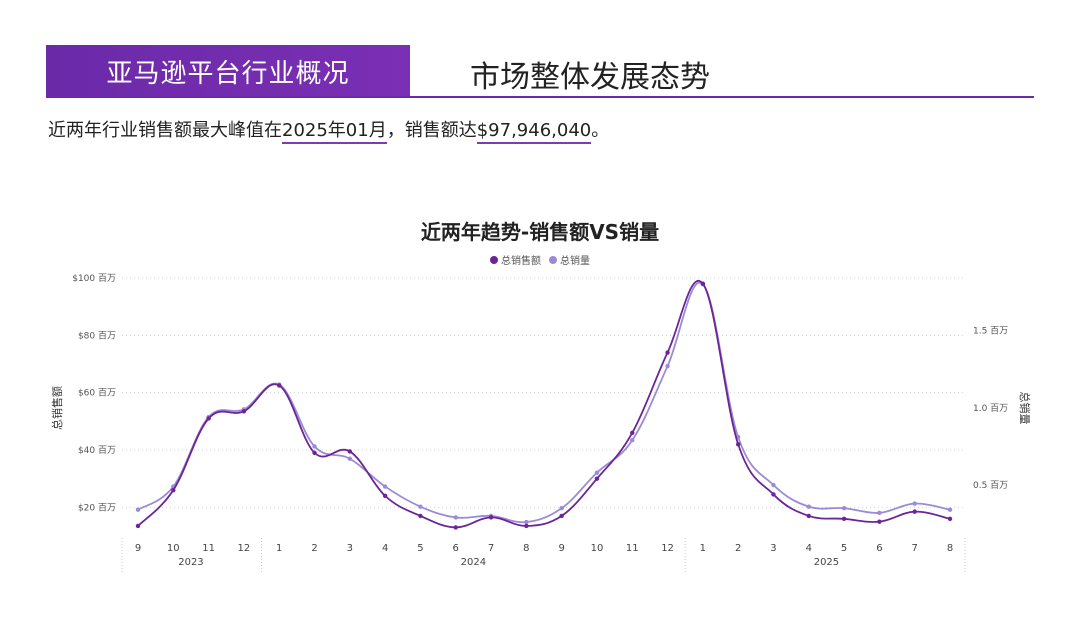  I want to click on legend-dot-sales, so click(494, 259).